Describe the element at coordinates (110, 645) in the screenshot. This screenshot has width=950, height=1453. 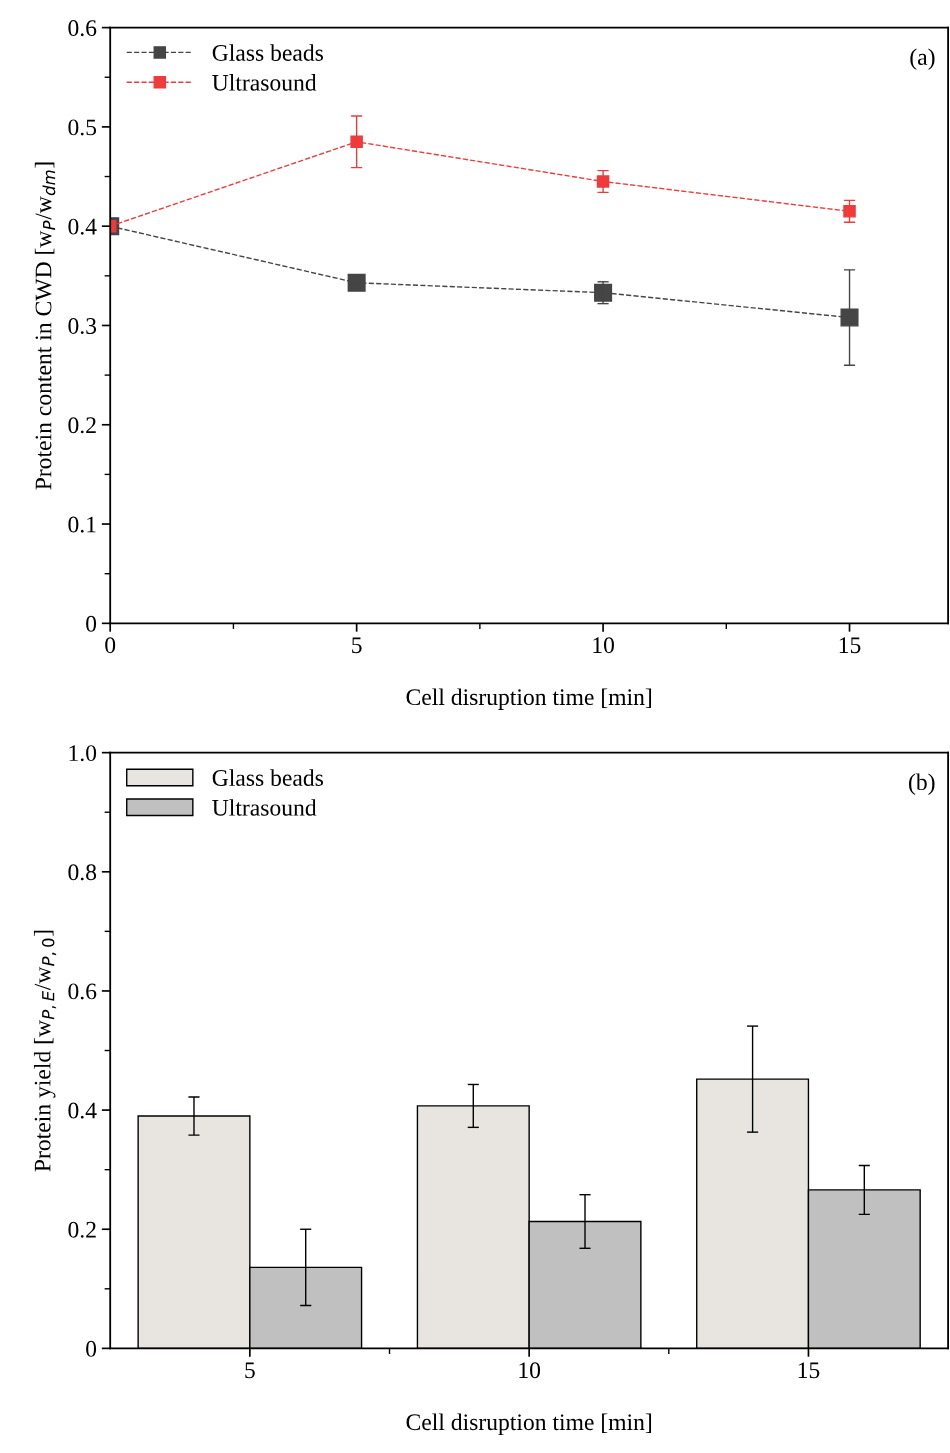
I see `x-tick-label: 0` at that location.